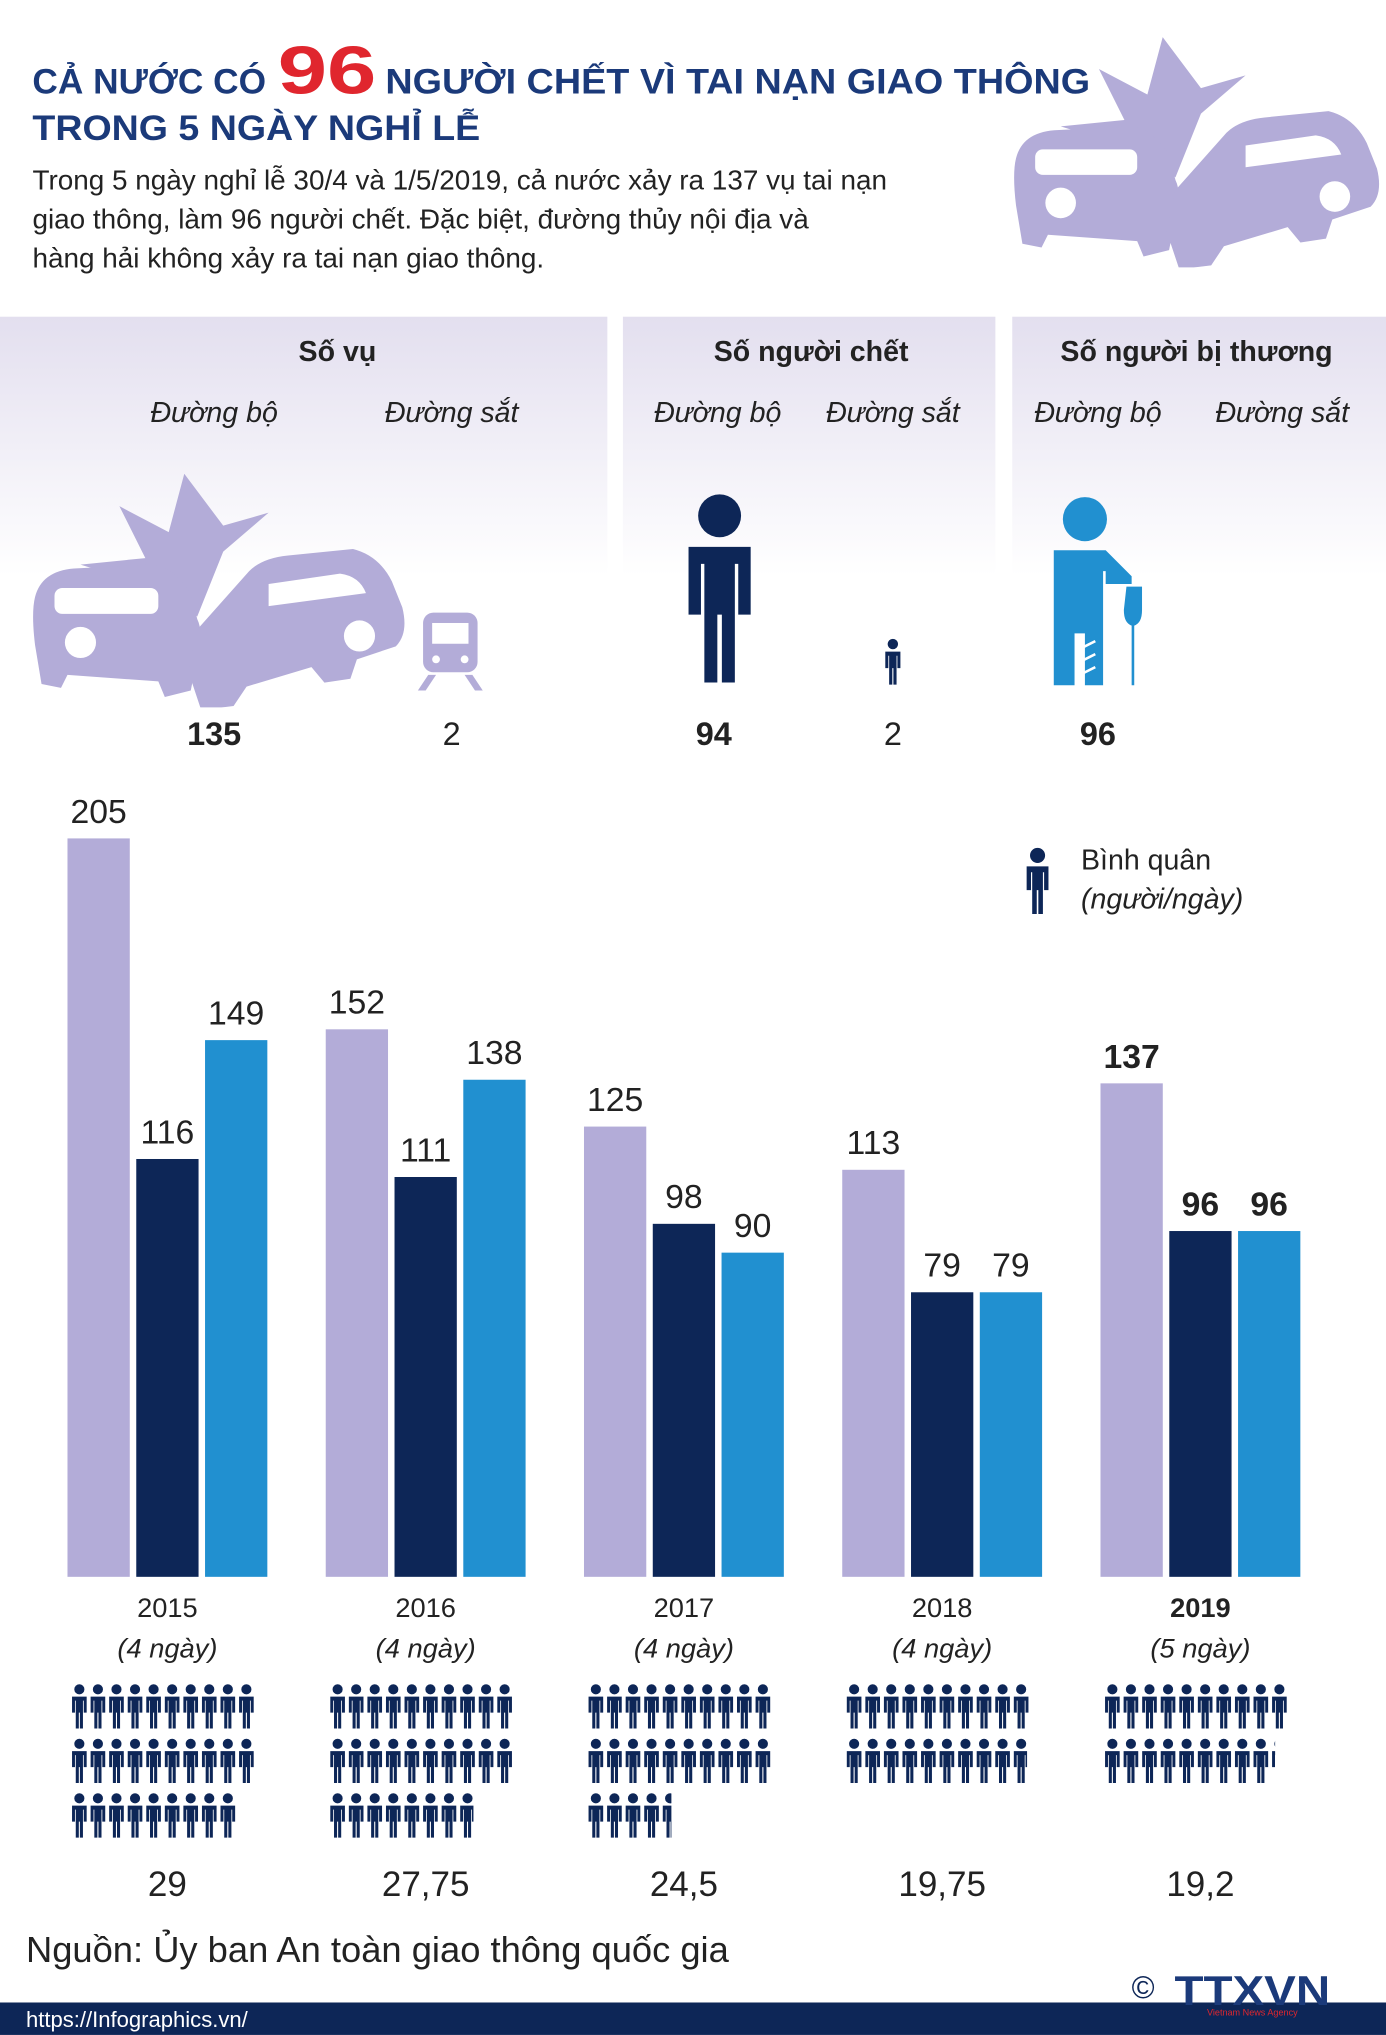  What do you see at coordinates (684, 1607) in the screenshot?
I see `x-tick-label: 2017` at bounding box center [684, 1607].